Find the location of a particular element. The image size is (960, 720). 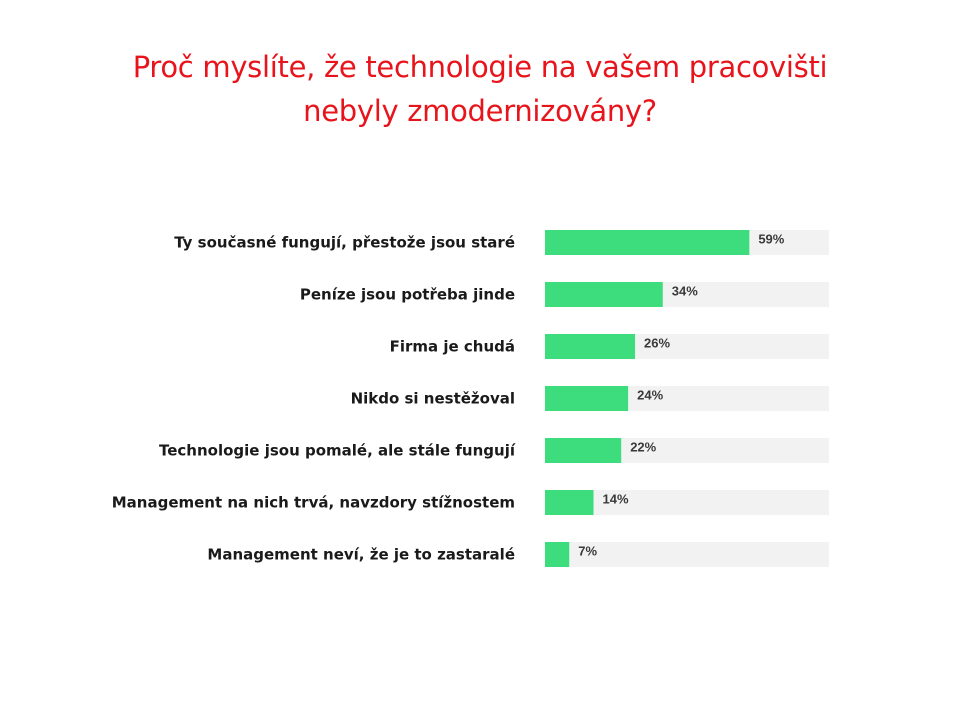

chart-title-line-2: nebyly zmodernizovány? is located at coordinates (480, 111).